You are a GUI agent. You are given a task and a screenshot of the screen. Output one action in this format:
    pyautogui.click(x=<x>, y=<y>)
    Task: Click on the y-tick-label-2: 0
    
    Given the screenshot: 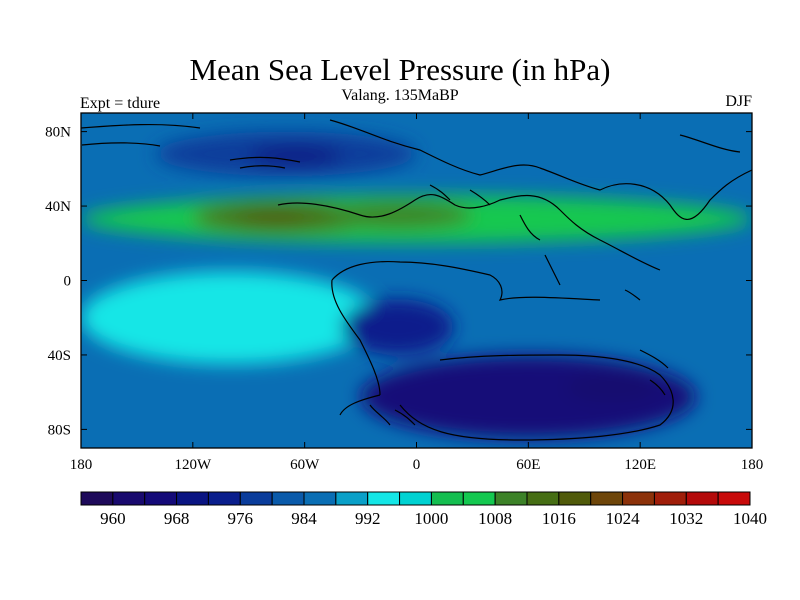 What is the action you would take?
    pyautogui.click(x=68, y=282)
    